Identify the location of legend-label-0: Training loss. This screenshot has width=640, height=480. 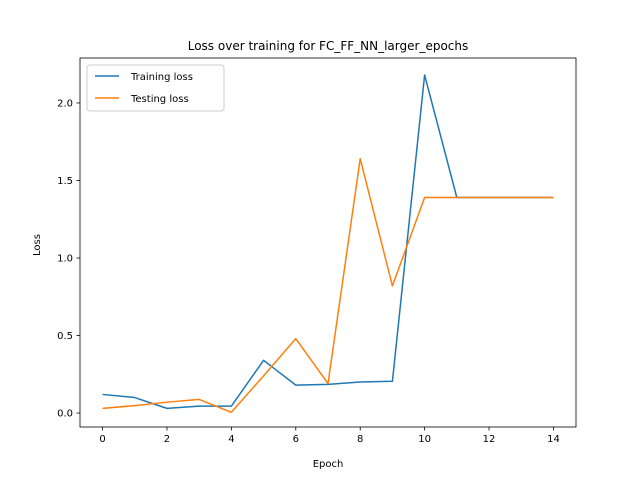
(161, 77).